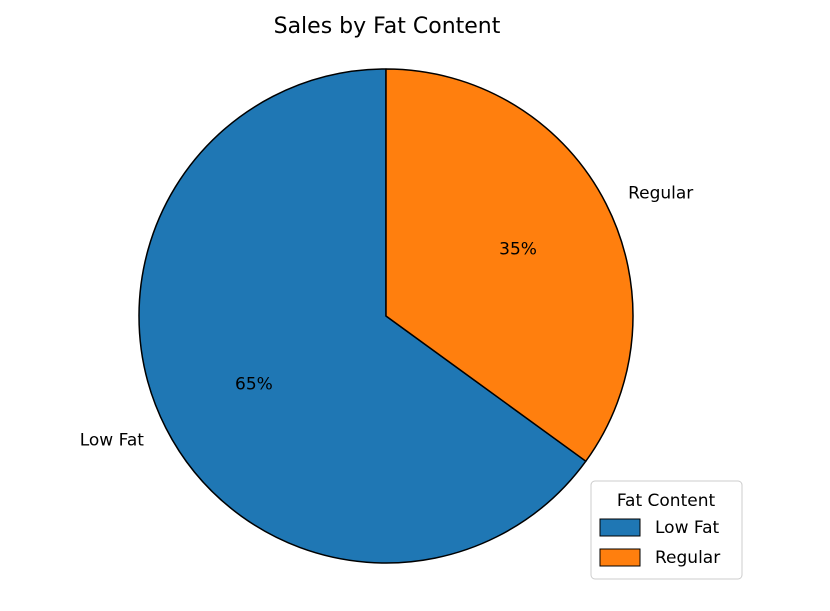 This screenshot has width=830, height=611. What do you see at coordinates (687, 558) in the screenshot?
I see `legend-label-regular: Regular` at bounding box center [687, 558].